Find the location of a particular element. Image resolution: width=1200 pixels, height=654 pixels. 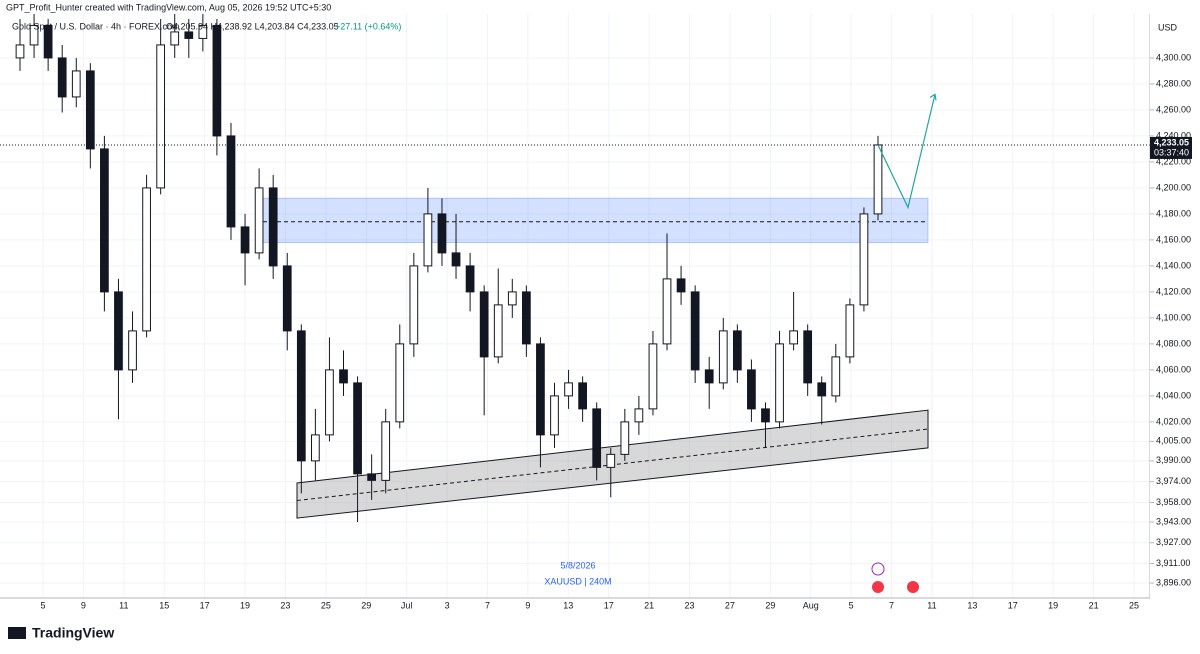

y-tick-label: 3,927.00 is located at coordinates (1173, 542).